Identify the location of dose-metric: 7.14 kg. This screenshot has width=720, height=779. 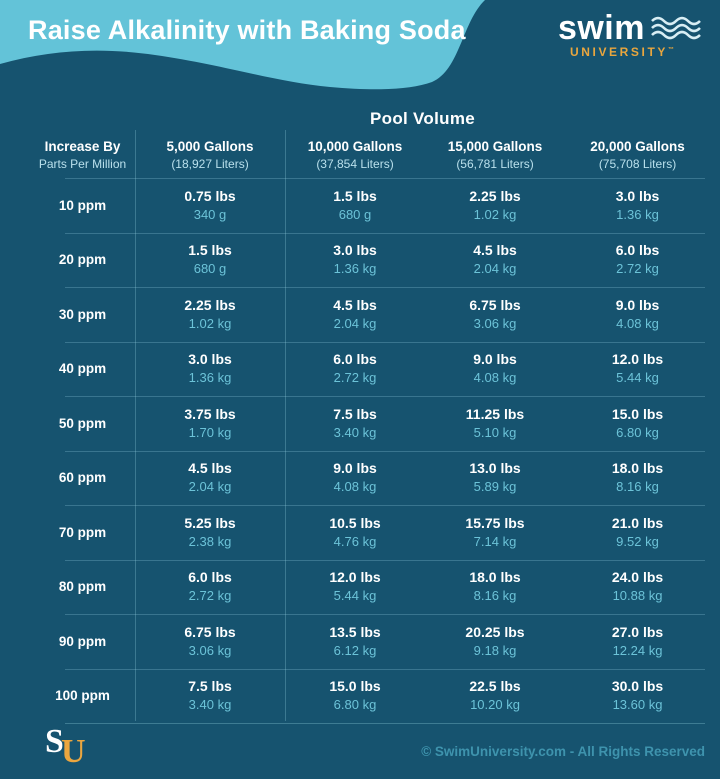
(495, 541).